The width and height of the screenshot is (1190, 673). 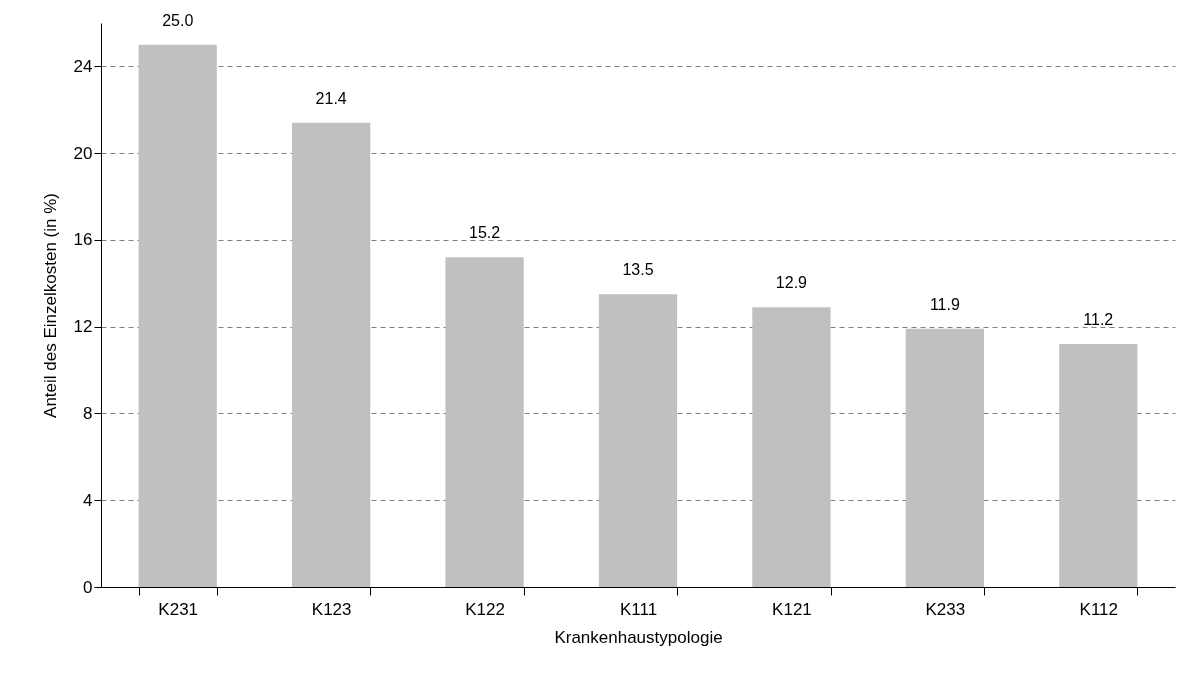 What do you see at coordinates (50, 305) in the screenshot?
I see `y-axis-title: Anteil des Einzelkosten (in %)` at bounding box center [50, 305].